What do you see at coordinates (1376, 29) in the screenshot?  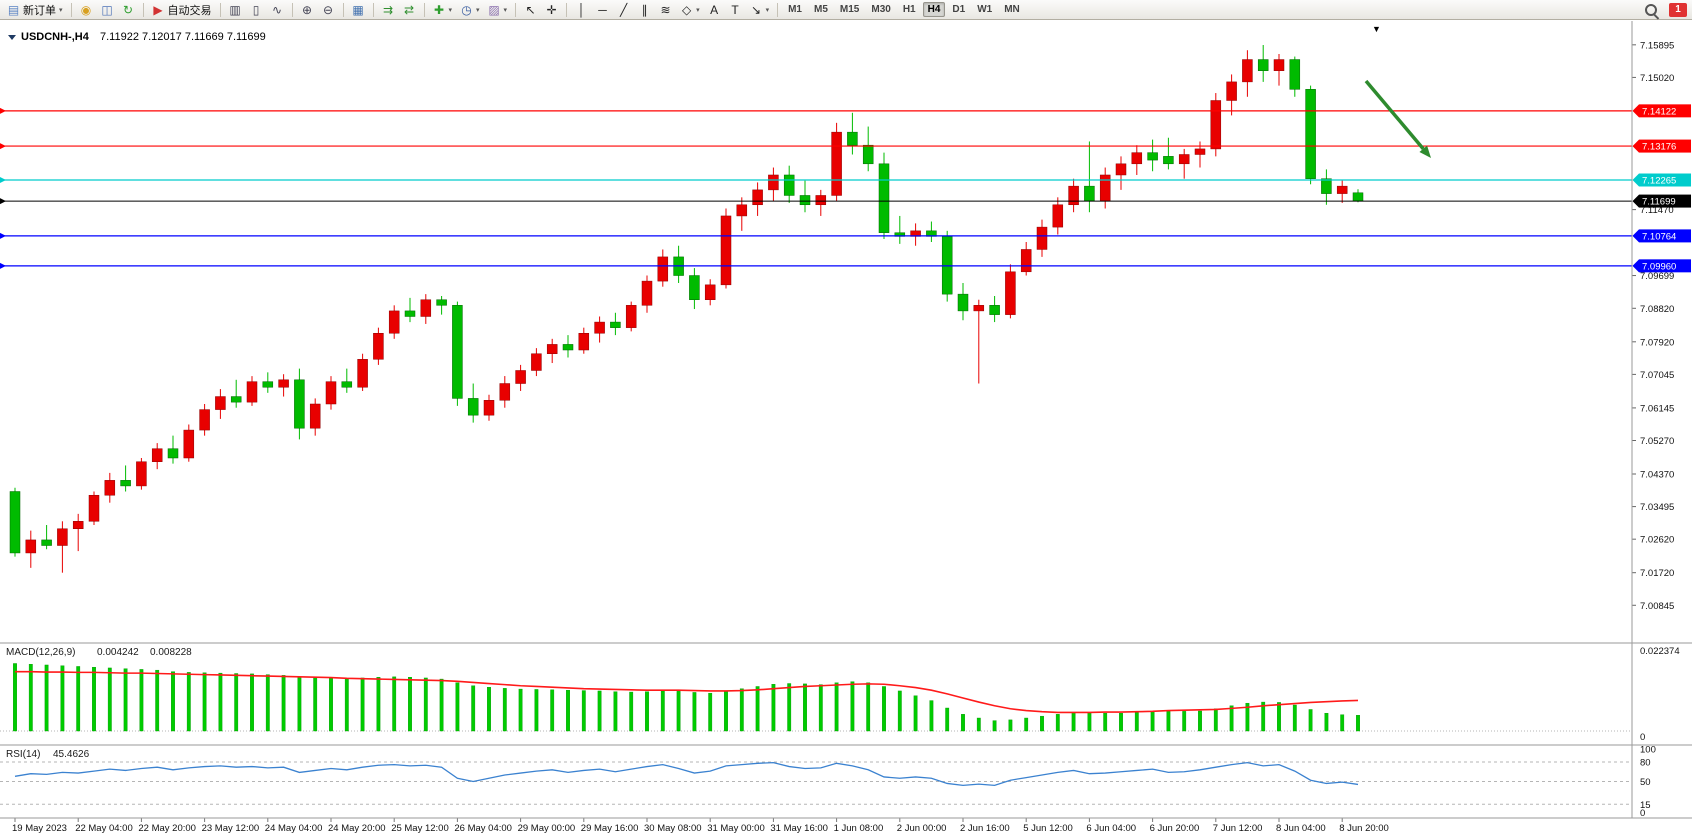 I see `chart-shift-marker-icon: ▼` at bounding box center [1376, 29].